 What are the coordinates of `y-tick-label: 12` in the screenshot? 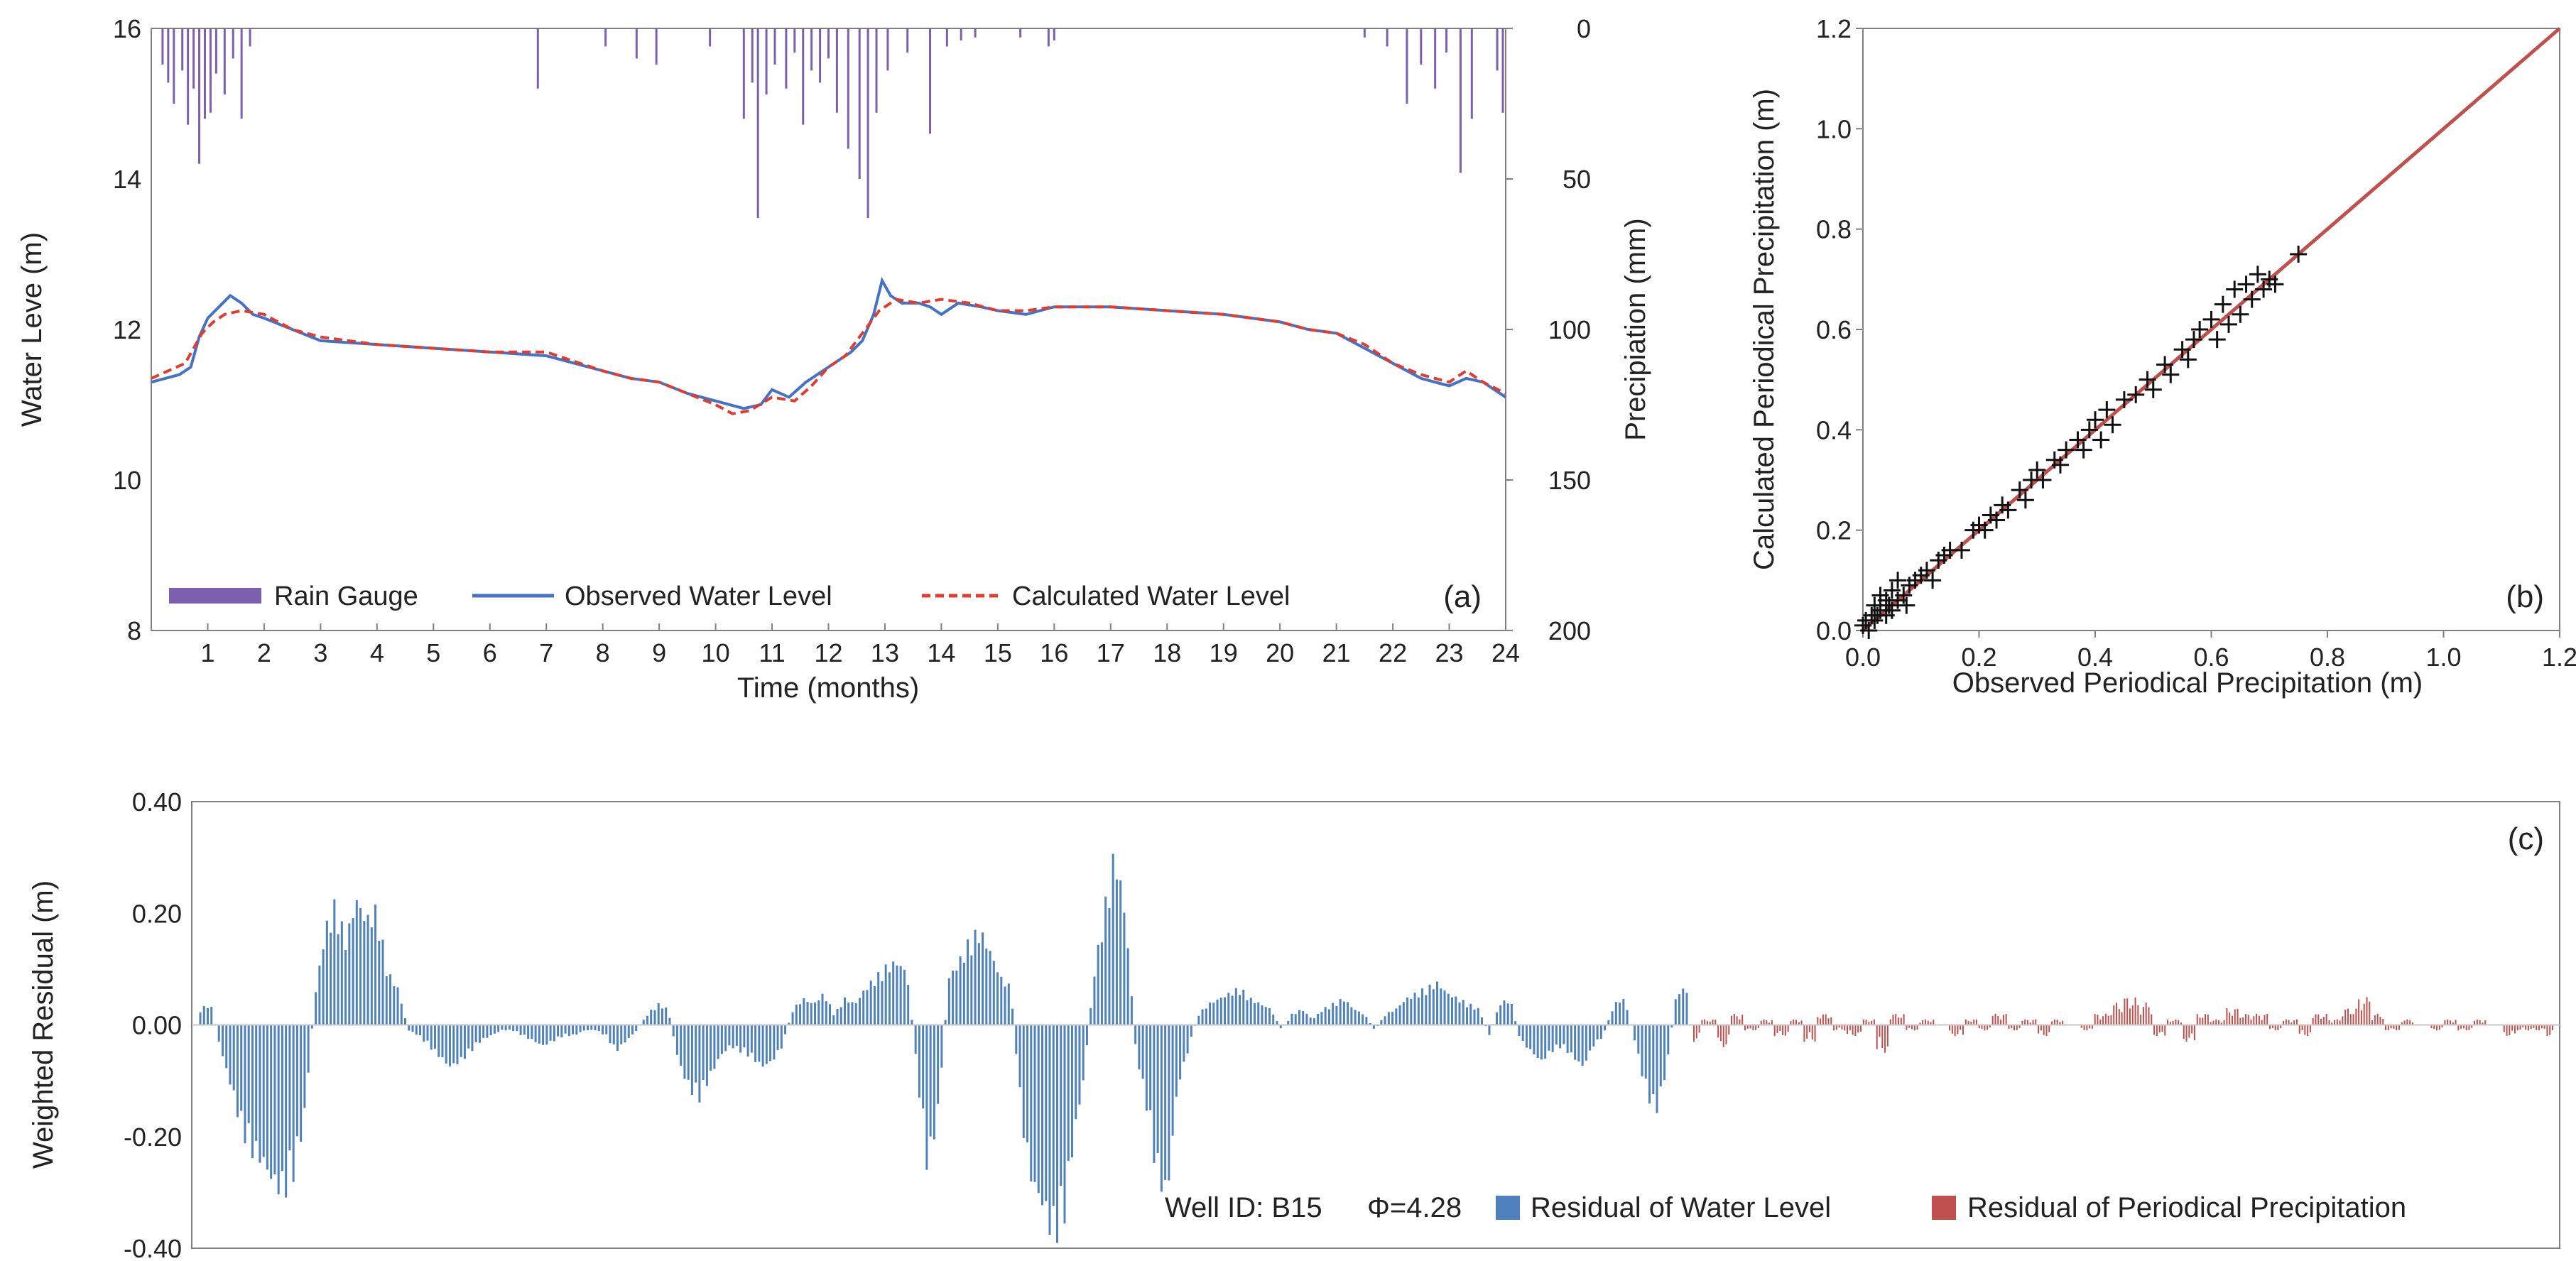 It's located at (127, 329).